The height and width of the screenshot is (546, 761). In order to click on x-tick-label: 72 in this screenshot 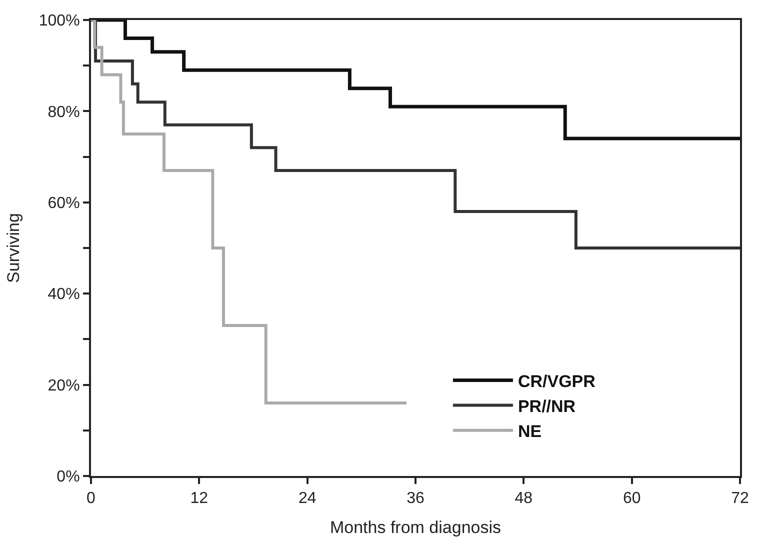, I will do `click(740, 499)`.